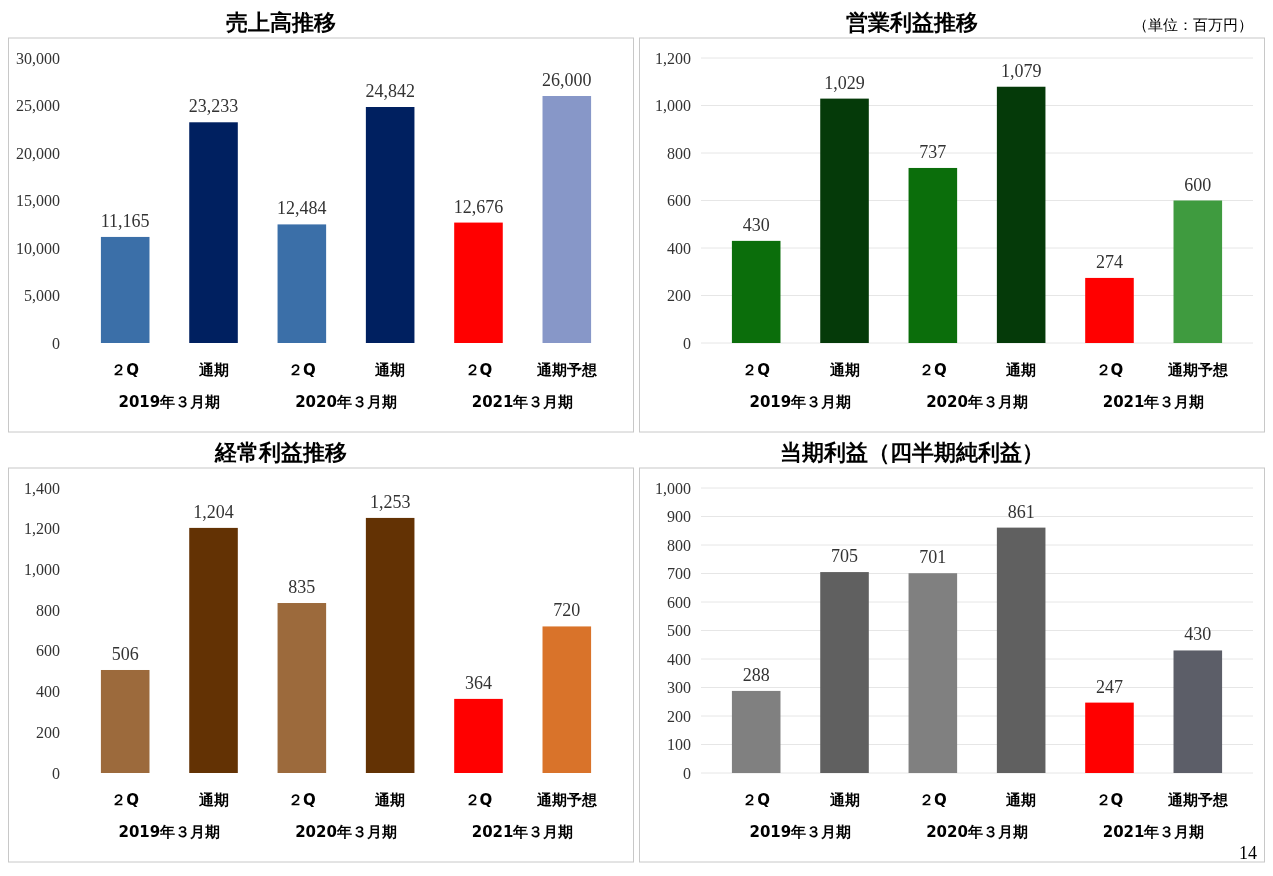 The image size is (1273, 876). I want to click on data-label: 364, so click(478, 682).